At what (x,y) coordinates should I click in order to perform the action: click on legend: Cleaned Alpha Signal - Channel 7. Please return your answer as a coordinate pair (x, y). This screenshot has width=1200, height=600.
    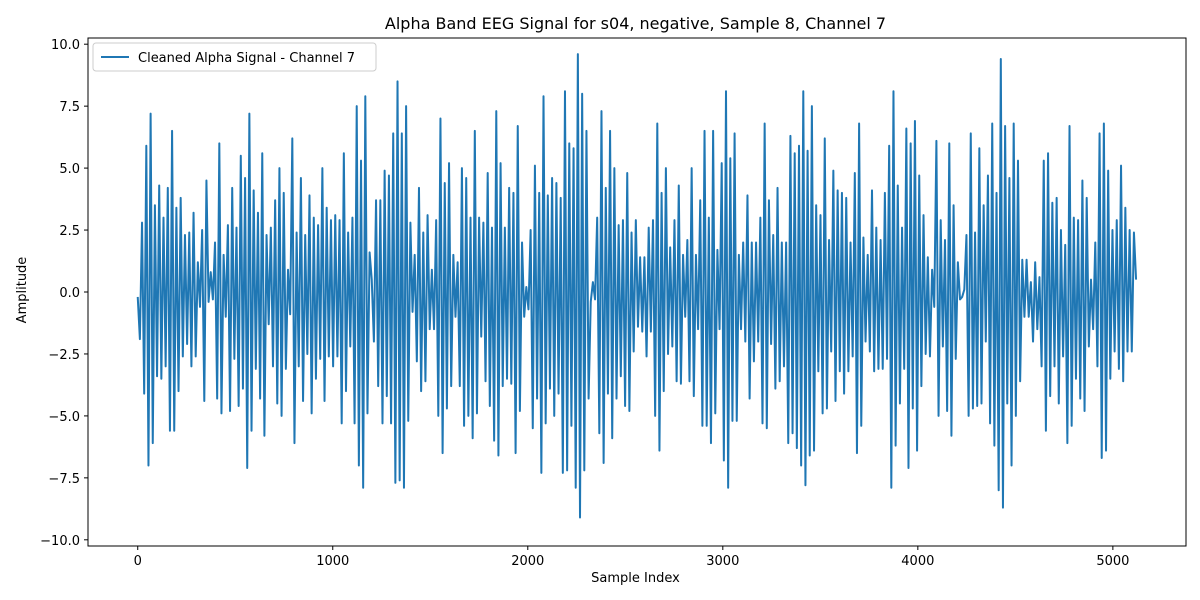
    Looking at the image, I should click on (234, 57).